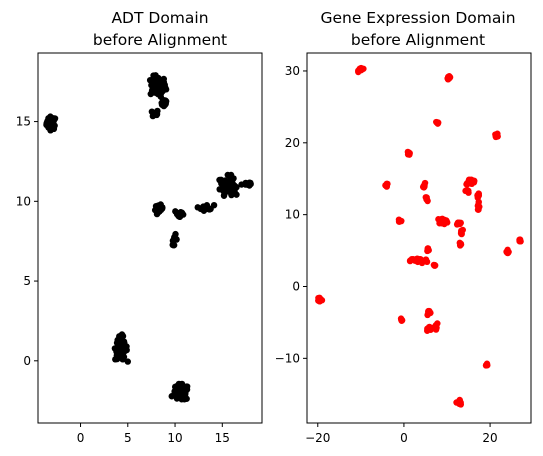 The height and width of the screenshot is (456, 543). Describe the element at coordinates (292, 215) in the screenshot. I see `gene-y-tick-label: 10` at that location.